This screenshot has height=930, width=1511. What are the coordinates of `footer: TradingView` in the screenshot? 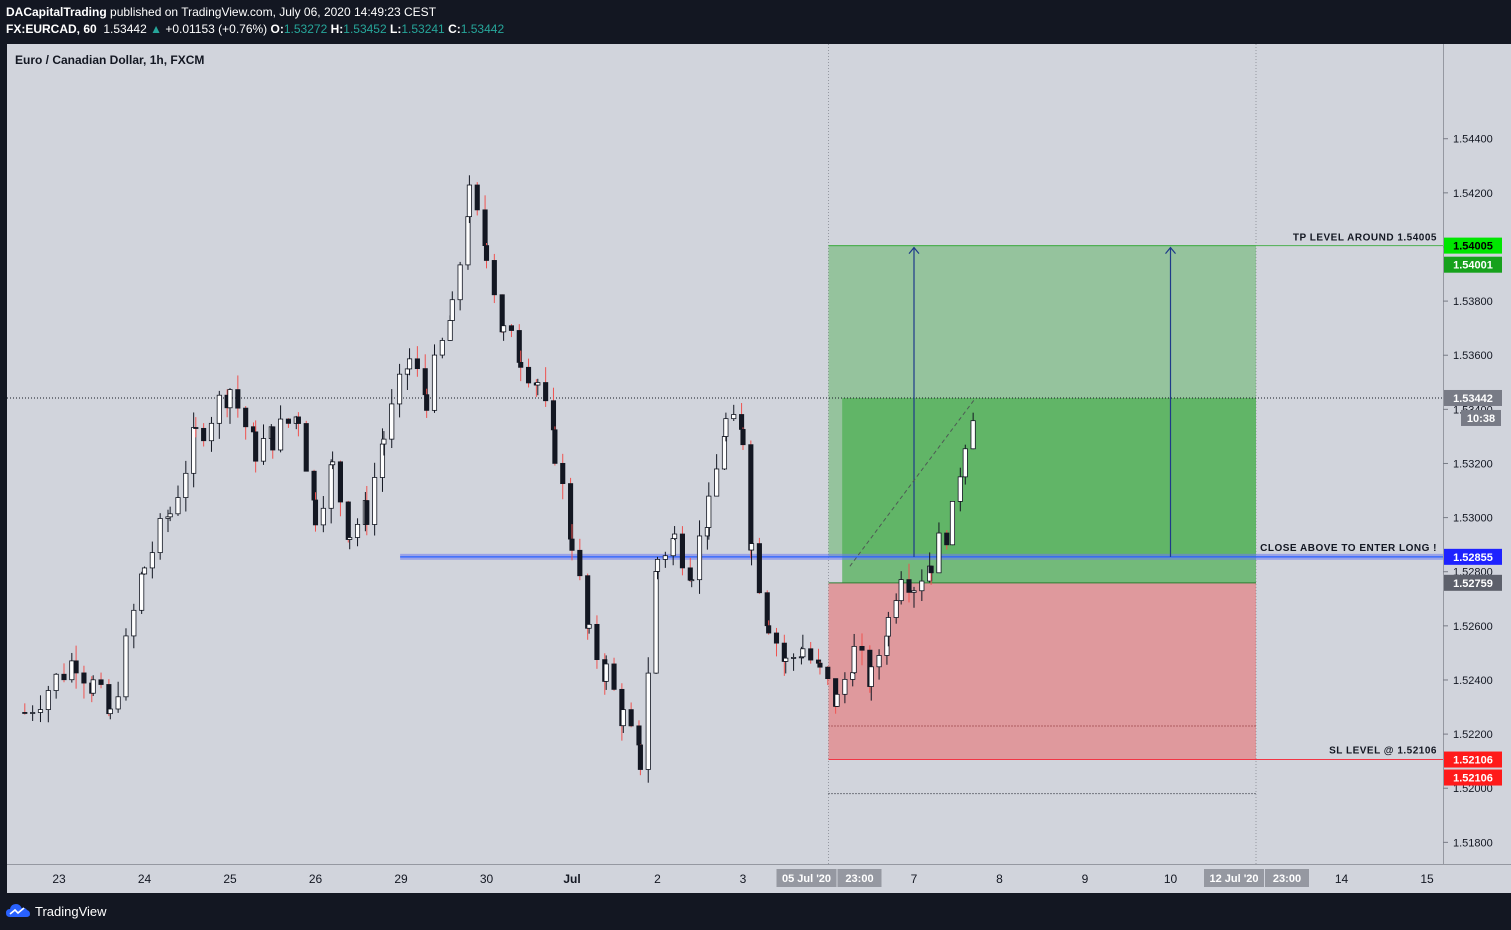 It's located at (755, 911).